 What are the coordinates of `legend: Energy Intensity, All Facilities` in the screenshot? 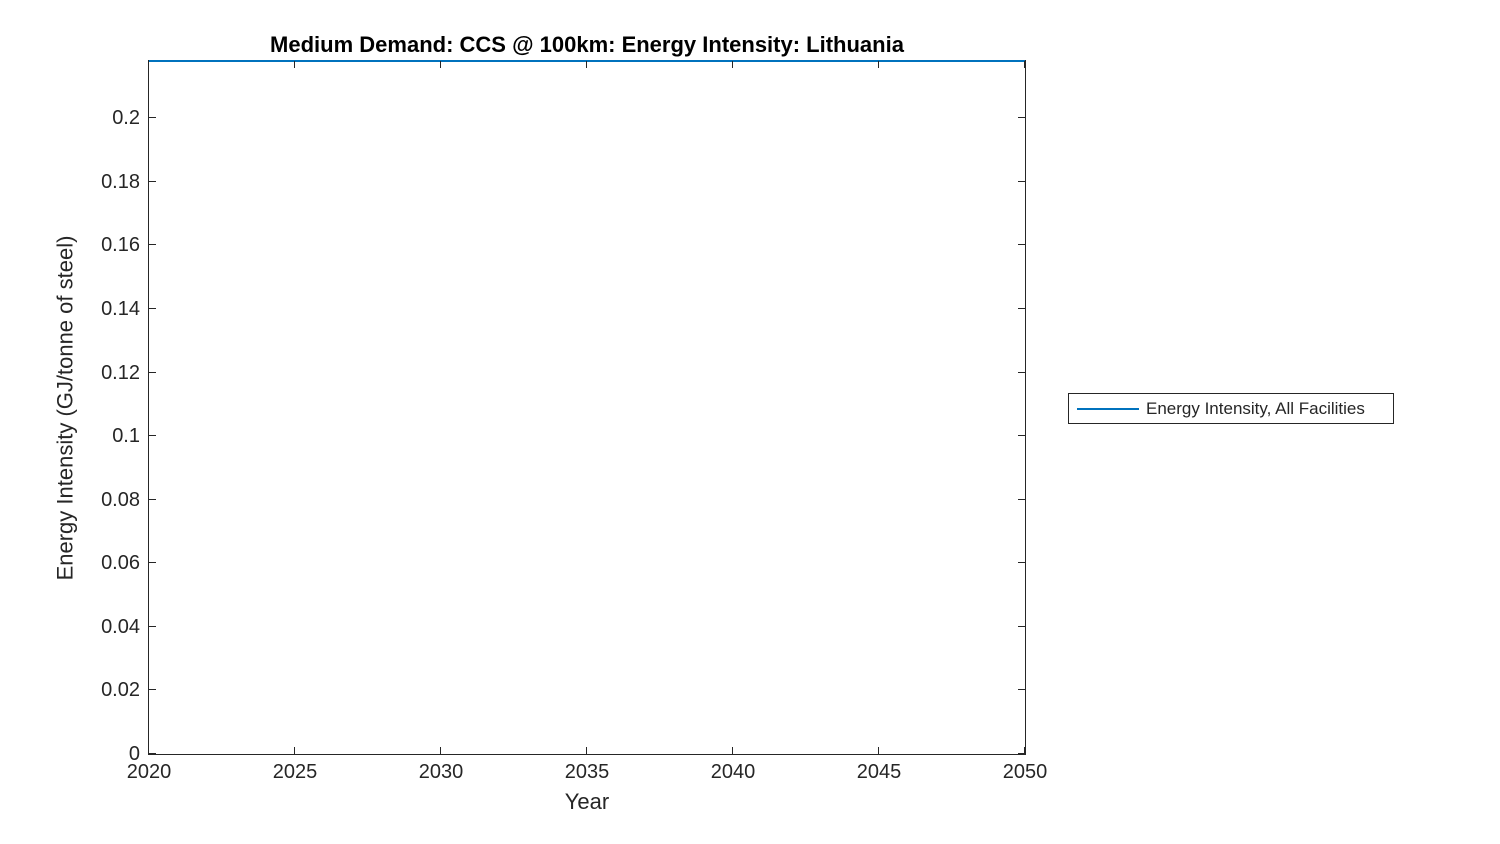 It's located at (1231, 408).